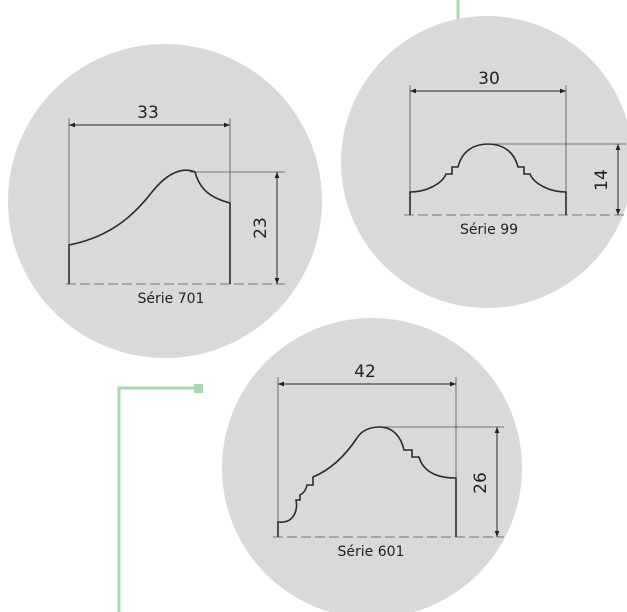 Image resolution: width=627 pixels, height=612 pixels. I want to click on height-dimension-label: 26, so click(481, 483).